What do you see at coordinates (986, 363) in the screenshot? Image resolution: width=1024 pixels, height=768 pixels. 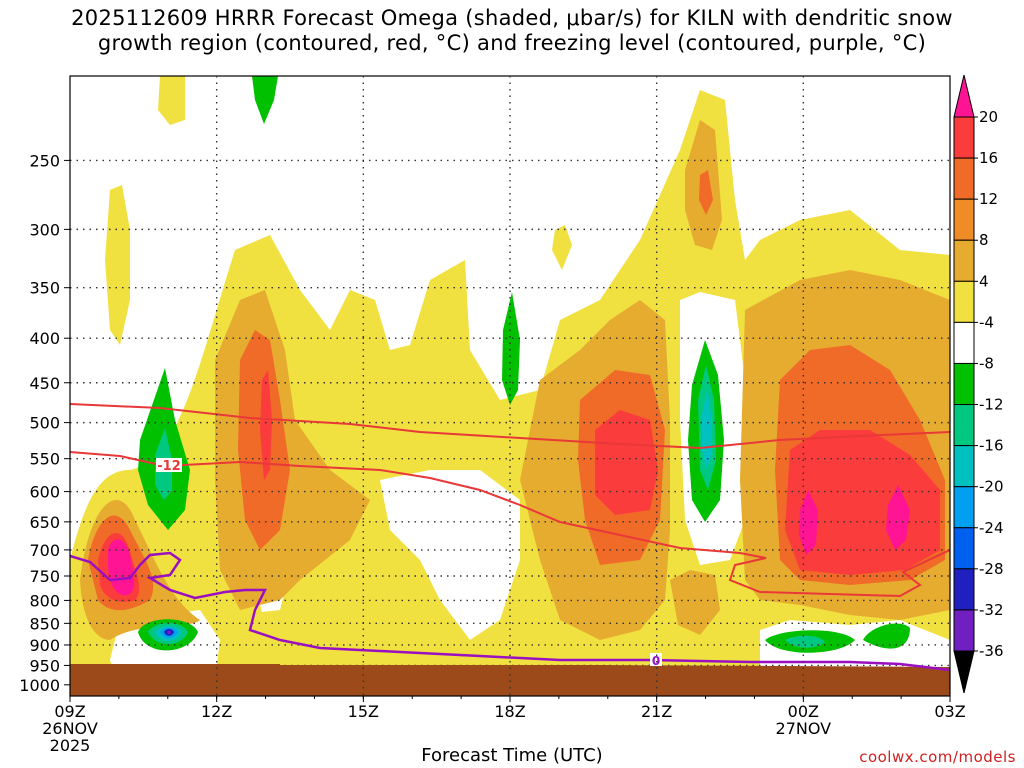 I see `colorbar-label: -8` at bounding box center [986, 363].